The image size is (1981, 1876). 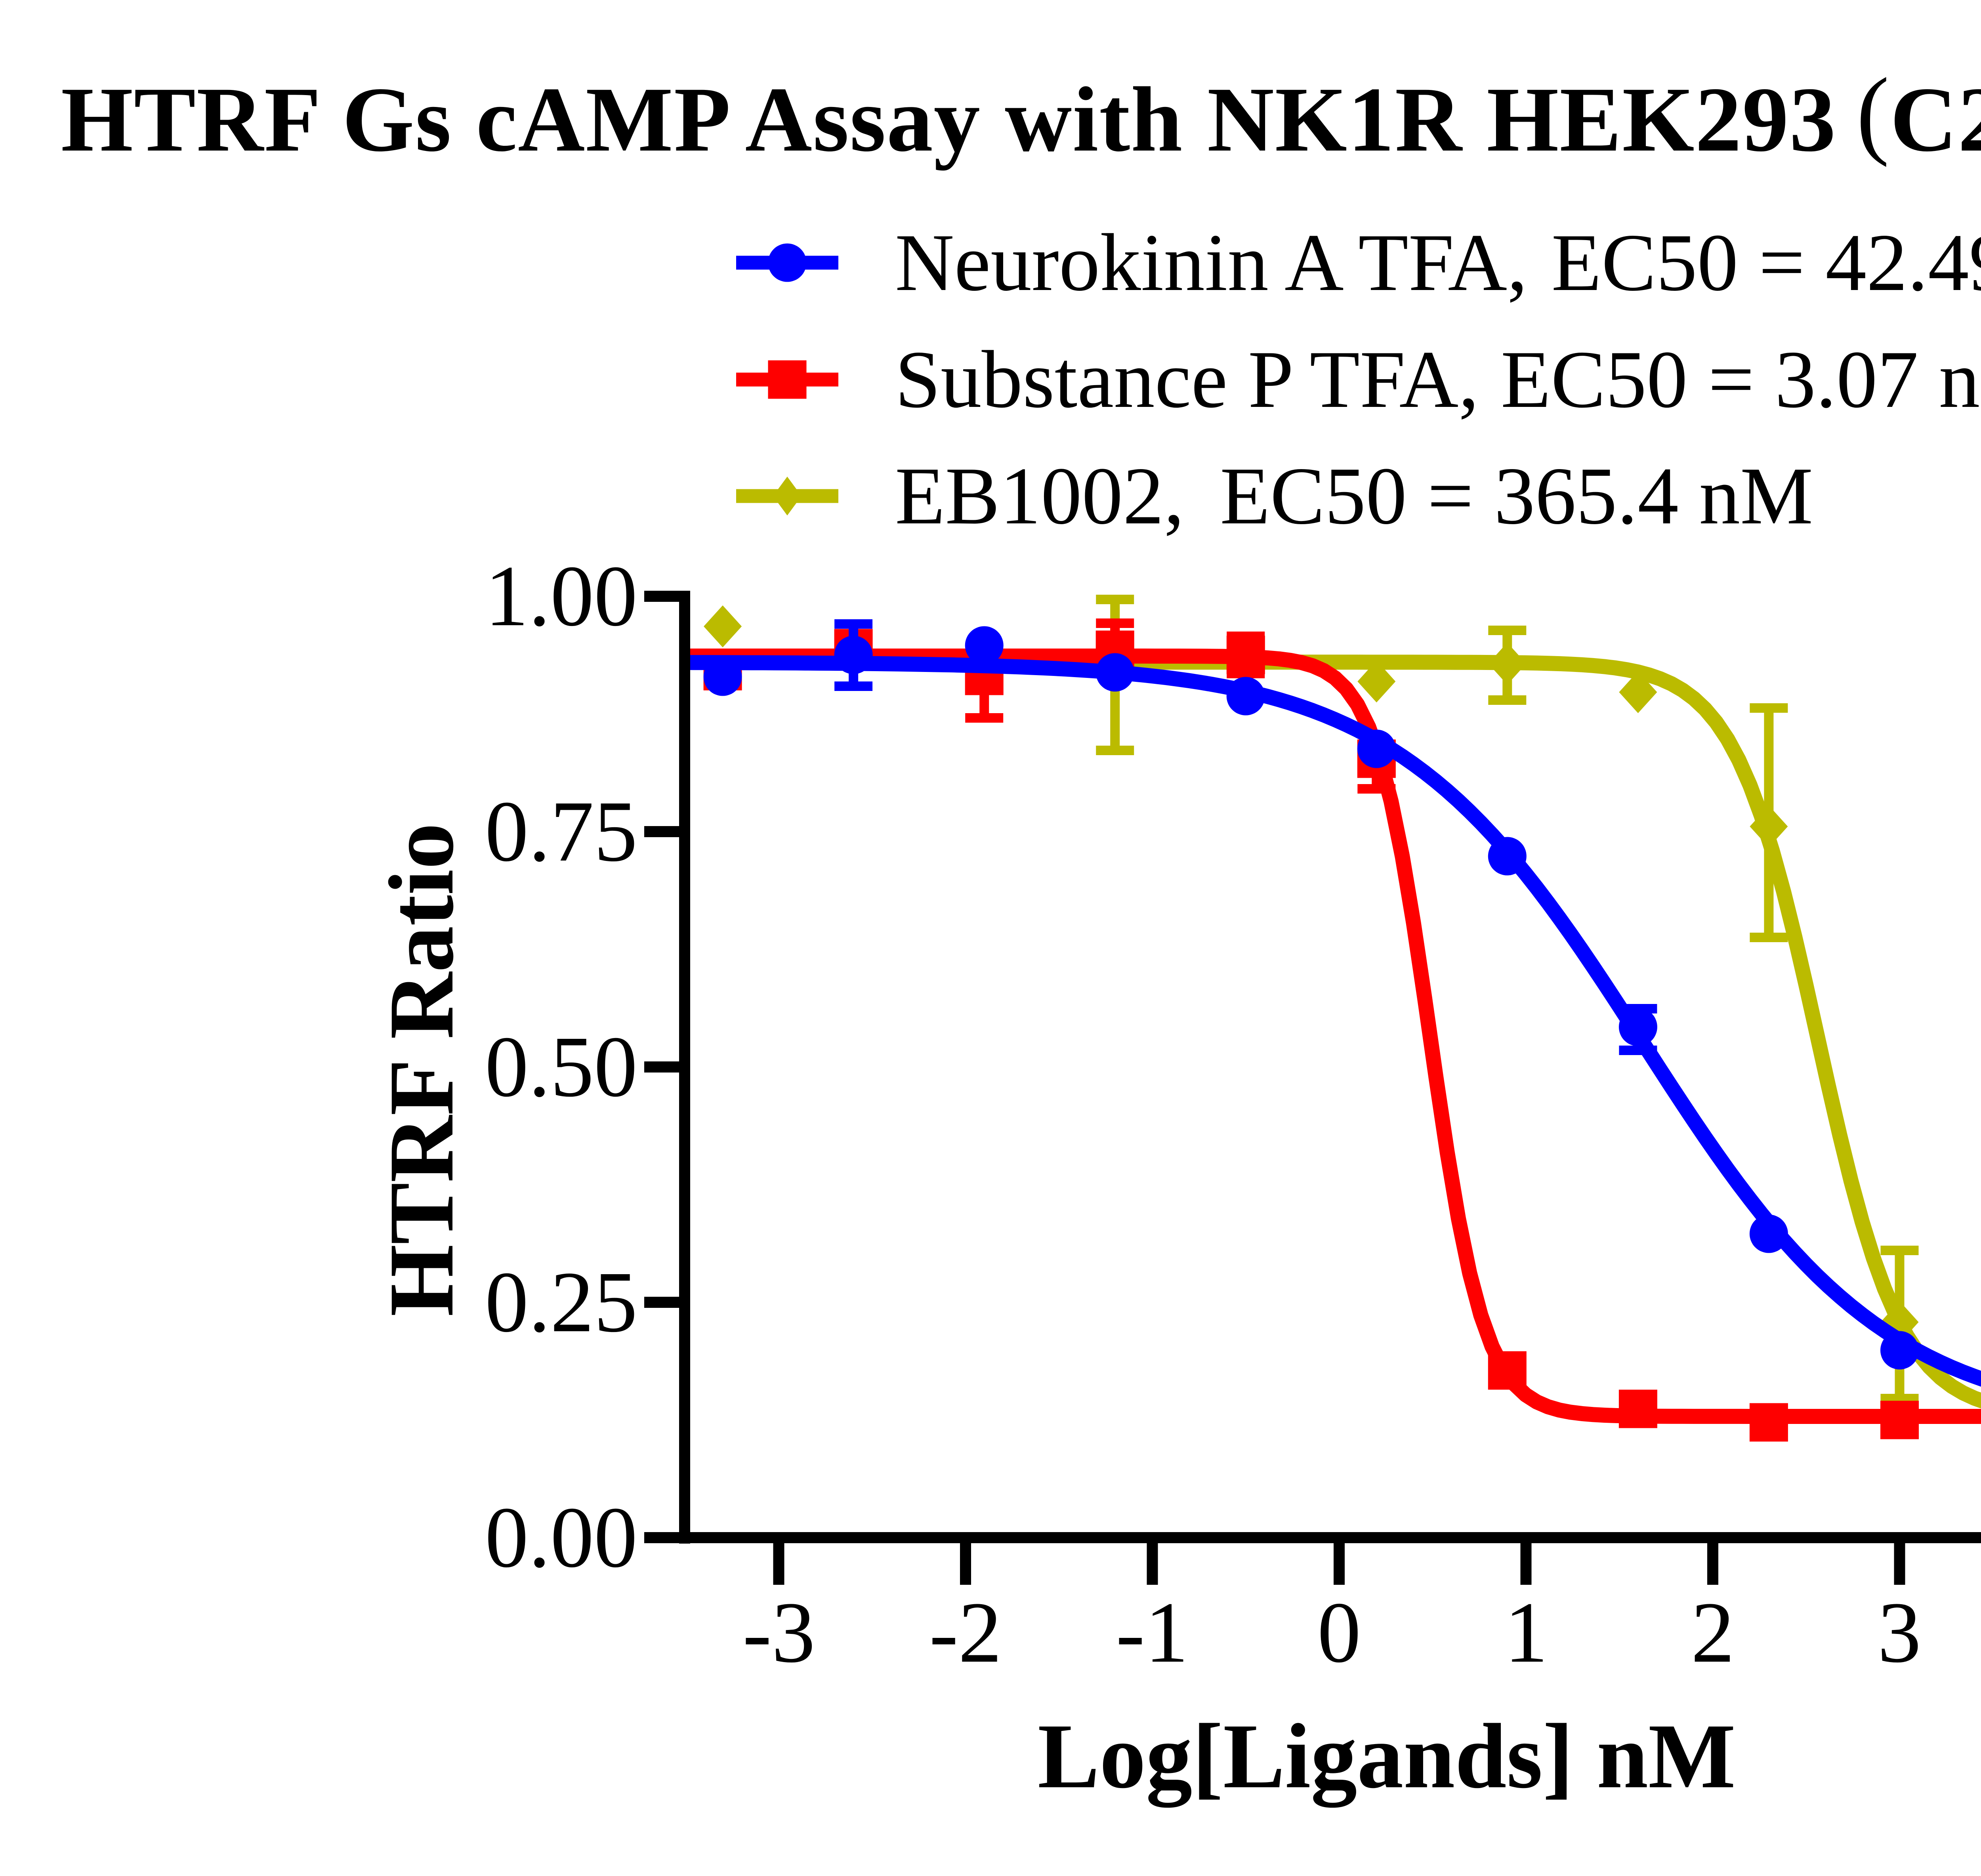 What do you see at coordinates (1354, 495) in the screenshot?
I see `svg-text:EB1002,EC50 = 365.4 nM: EB1002, EC50 = 365.4 nM` at bounding box center [1354, 495].